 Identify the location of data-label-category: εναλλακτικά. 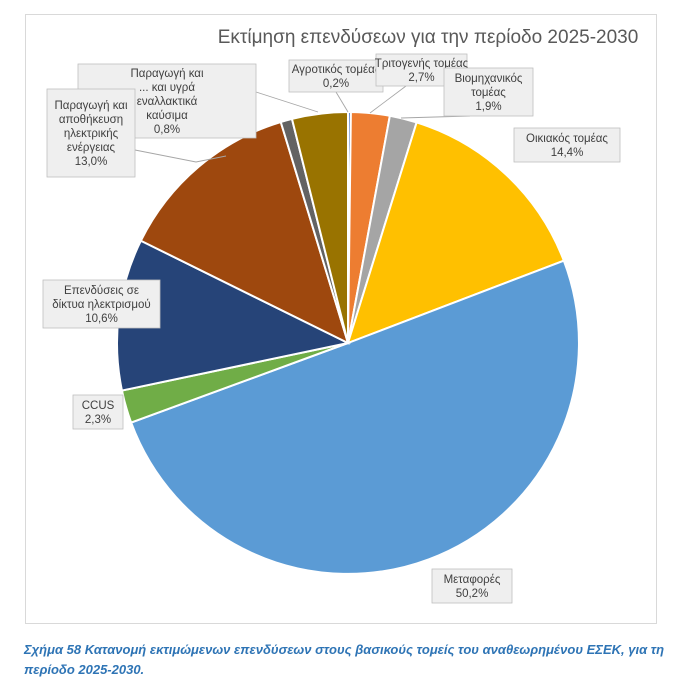
(167, 102).